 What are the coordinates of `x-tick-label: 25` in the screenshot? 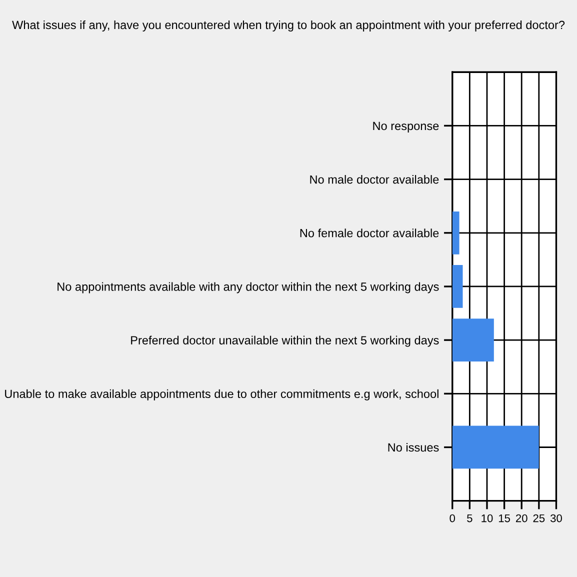 It's located at (539, 518).